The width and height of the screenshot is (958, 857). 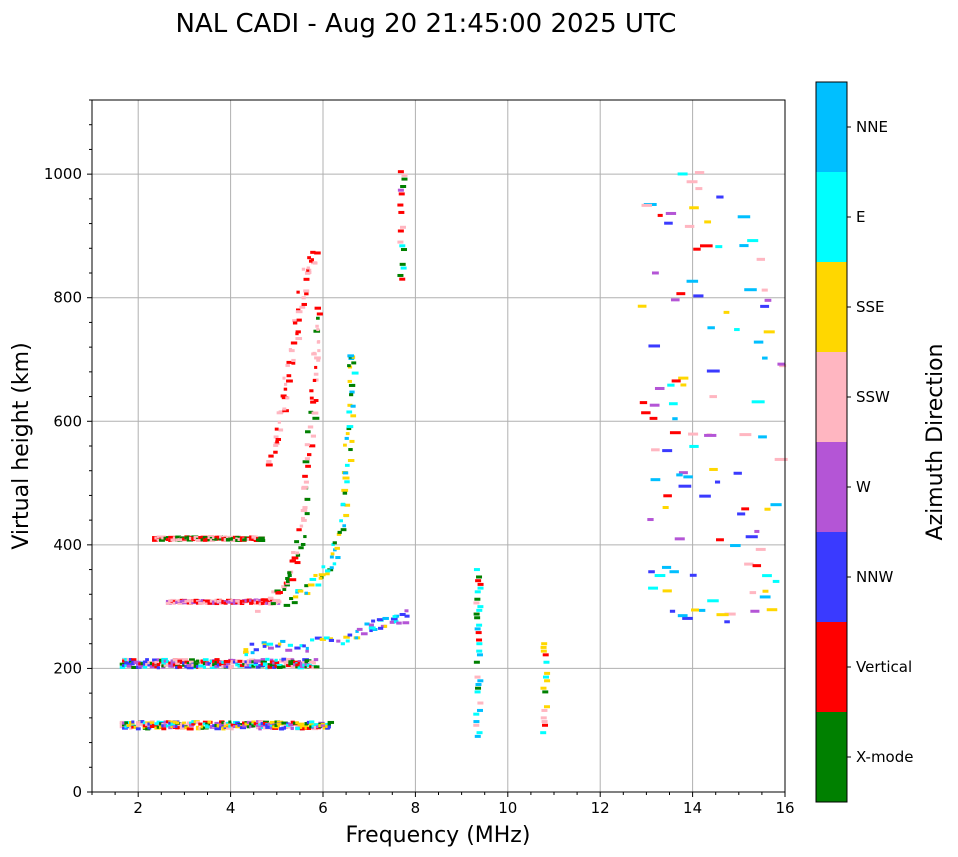 What do you see at coordinates (873, 397) in the screenshot?
I see `colorbar-label: SSW` at bounding box center [873, 397].